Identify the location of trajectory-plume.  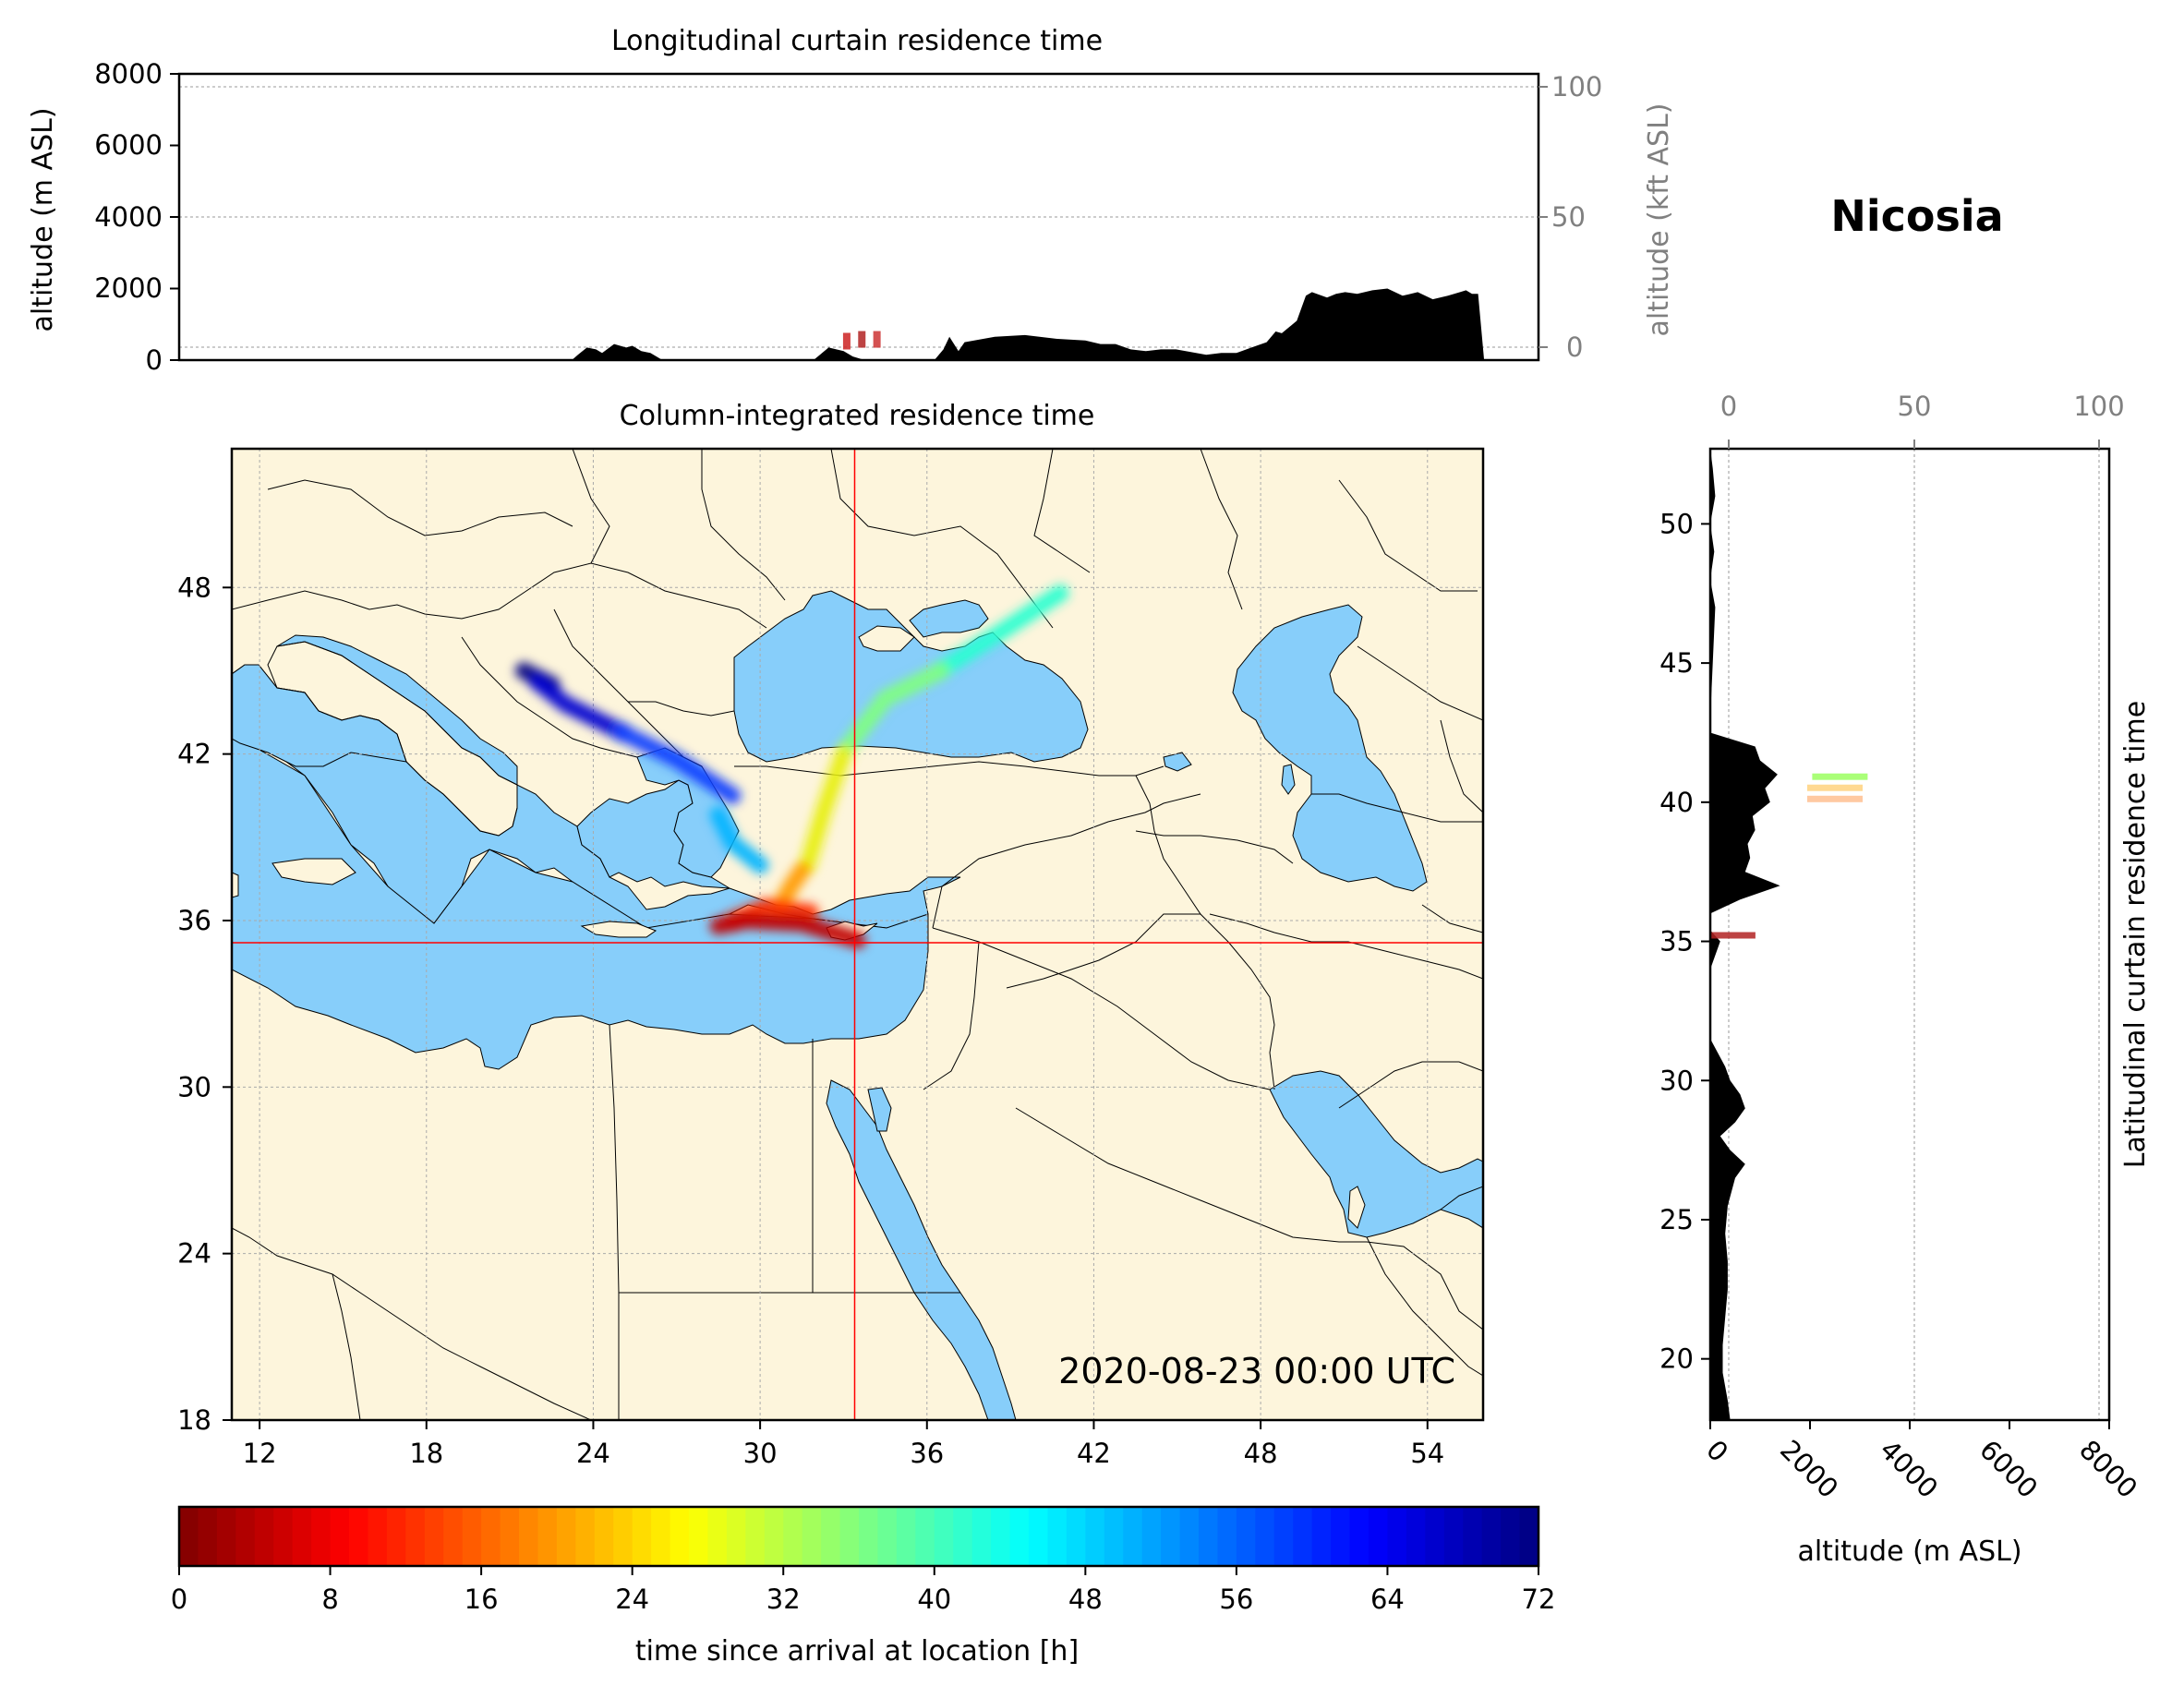
(792, 766).